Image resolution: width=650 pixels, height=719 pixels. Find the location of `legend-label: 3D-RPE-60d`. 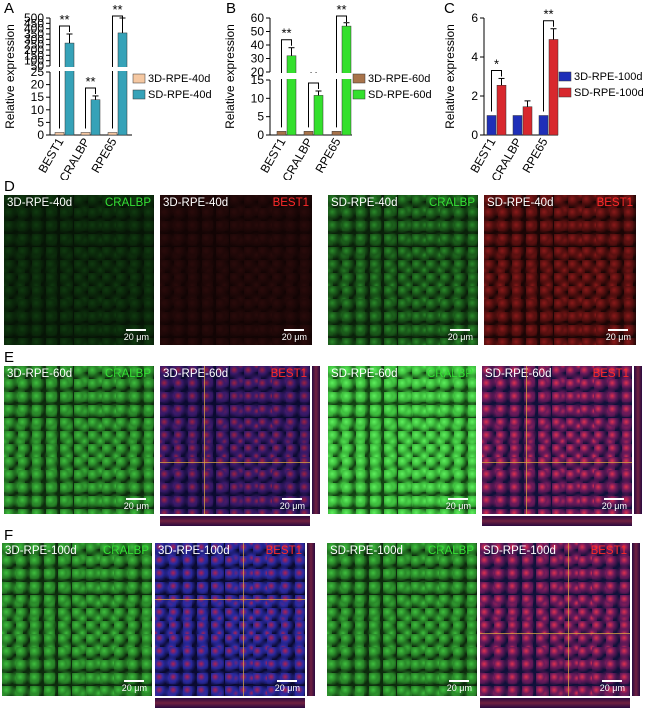

legend-label: 3D-RPE-60d is located at coordinates (399, 79).